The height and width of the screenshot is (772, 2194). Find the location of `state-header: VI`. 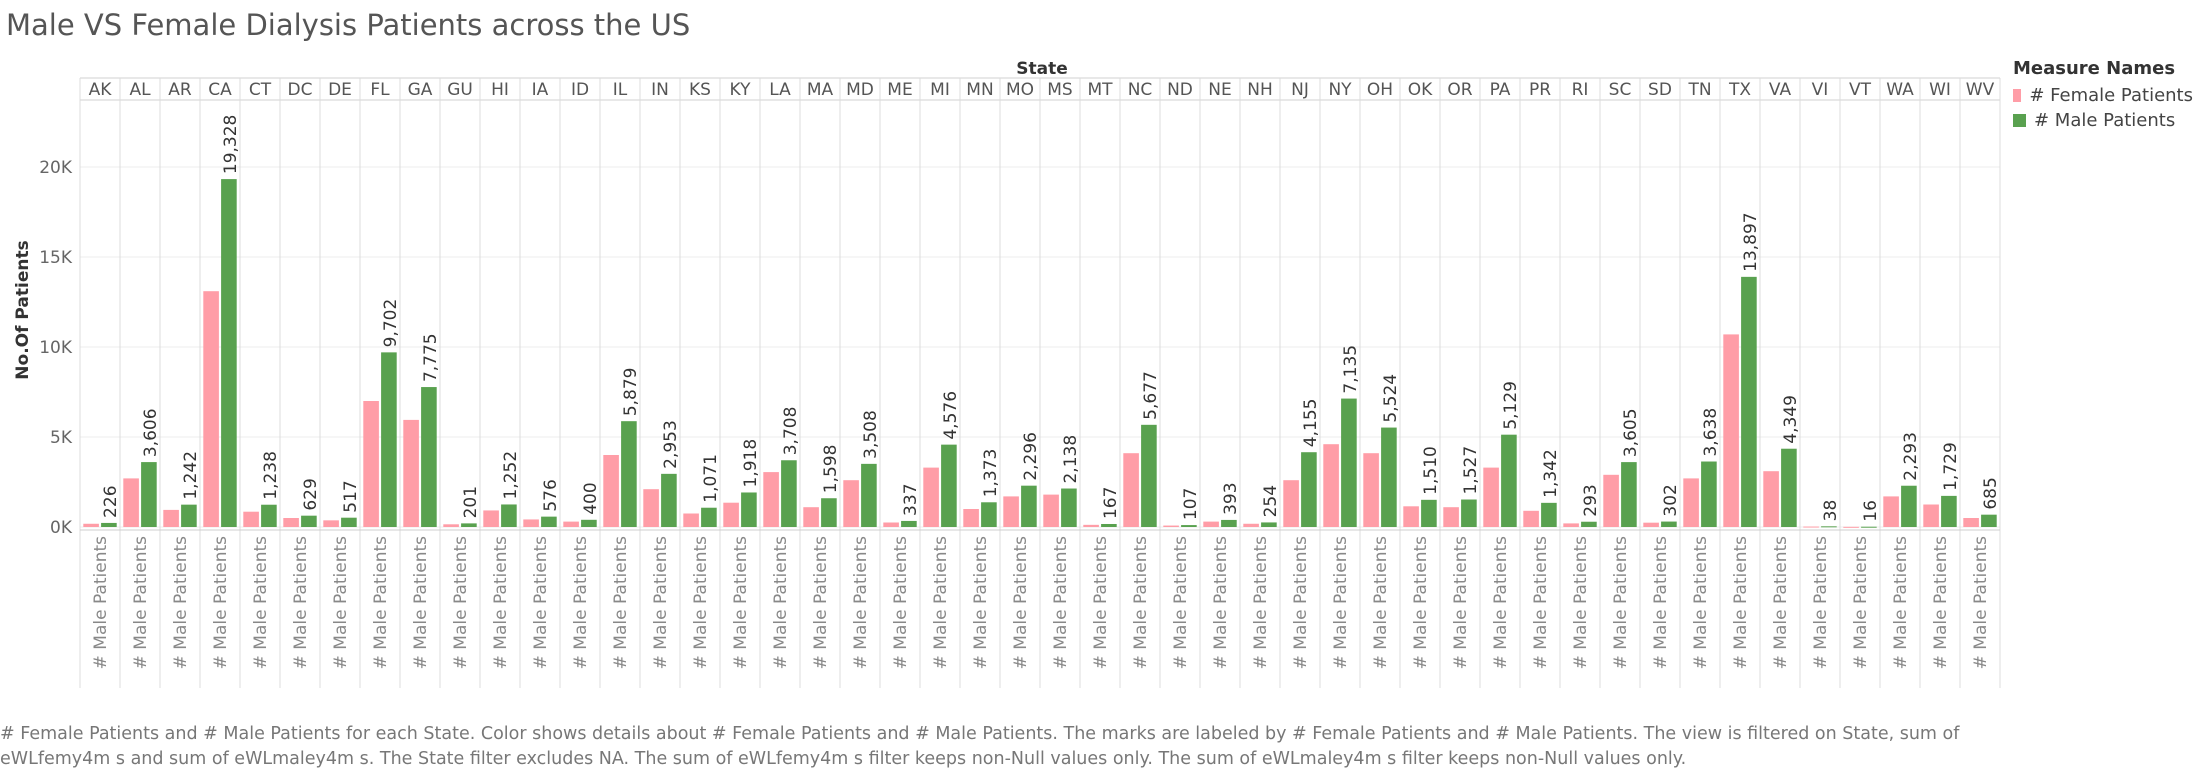

state-header: VI is located at coordinates (1820, 90).